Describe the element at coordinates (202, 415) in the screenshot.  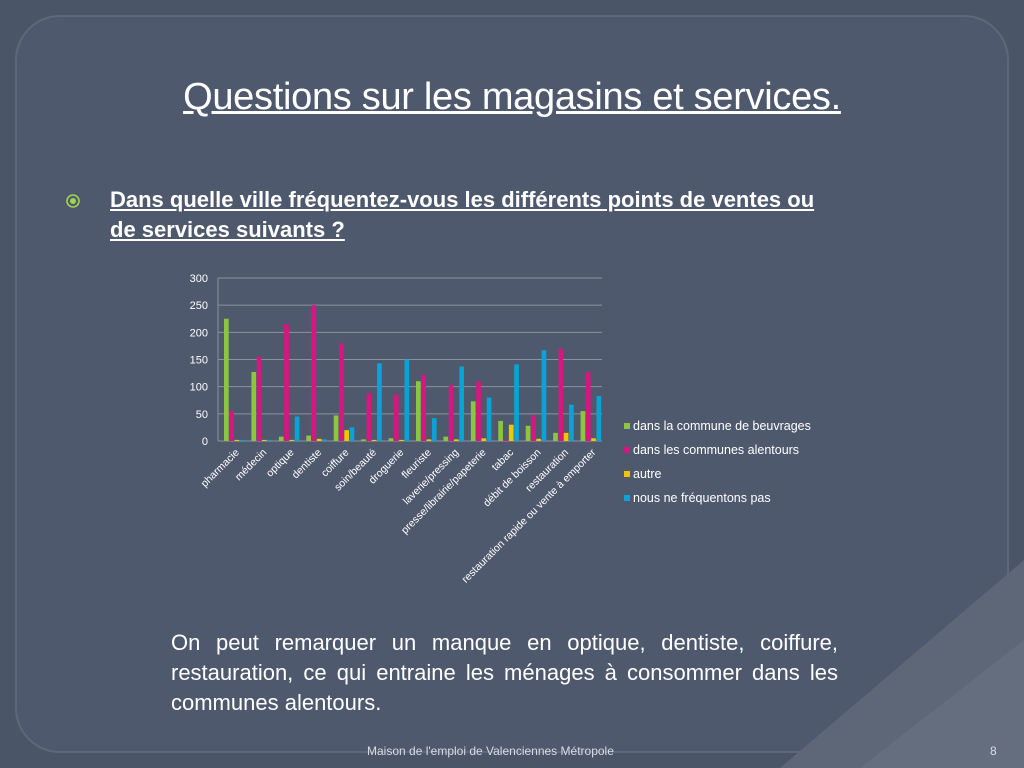
I see `y-tick-label: 50` at that location.